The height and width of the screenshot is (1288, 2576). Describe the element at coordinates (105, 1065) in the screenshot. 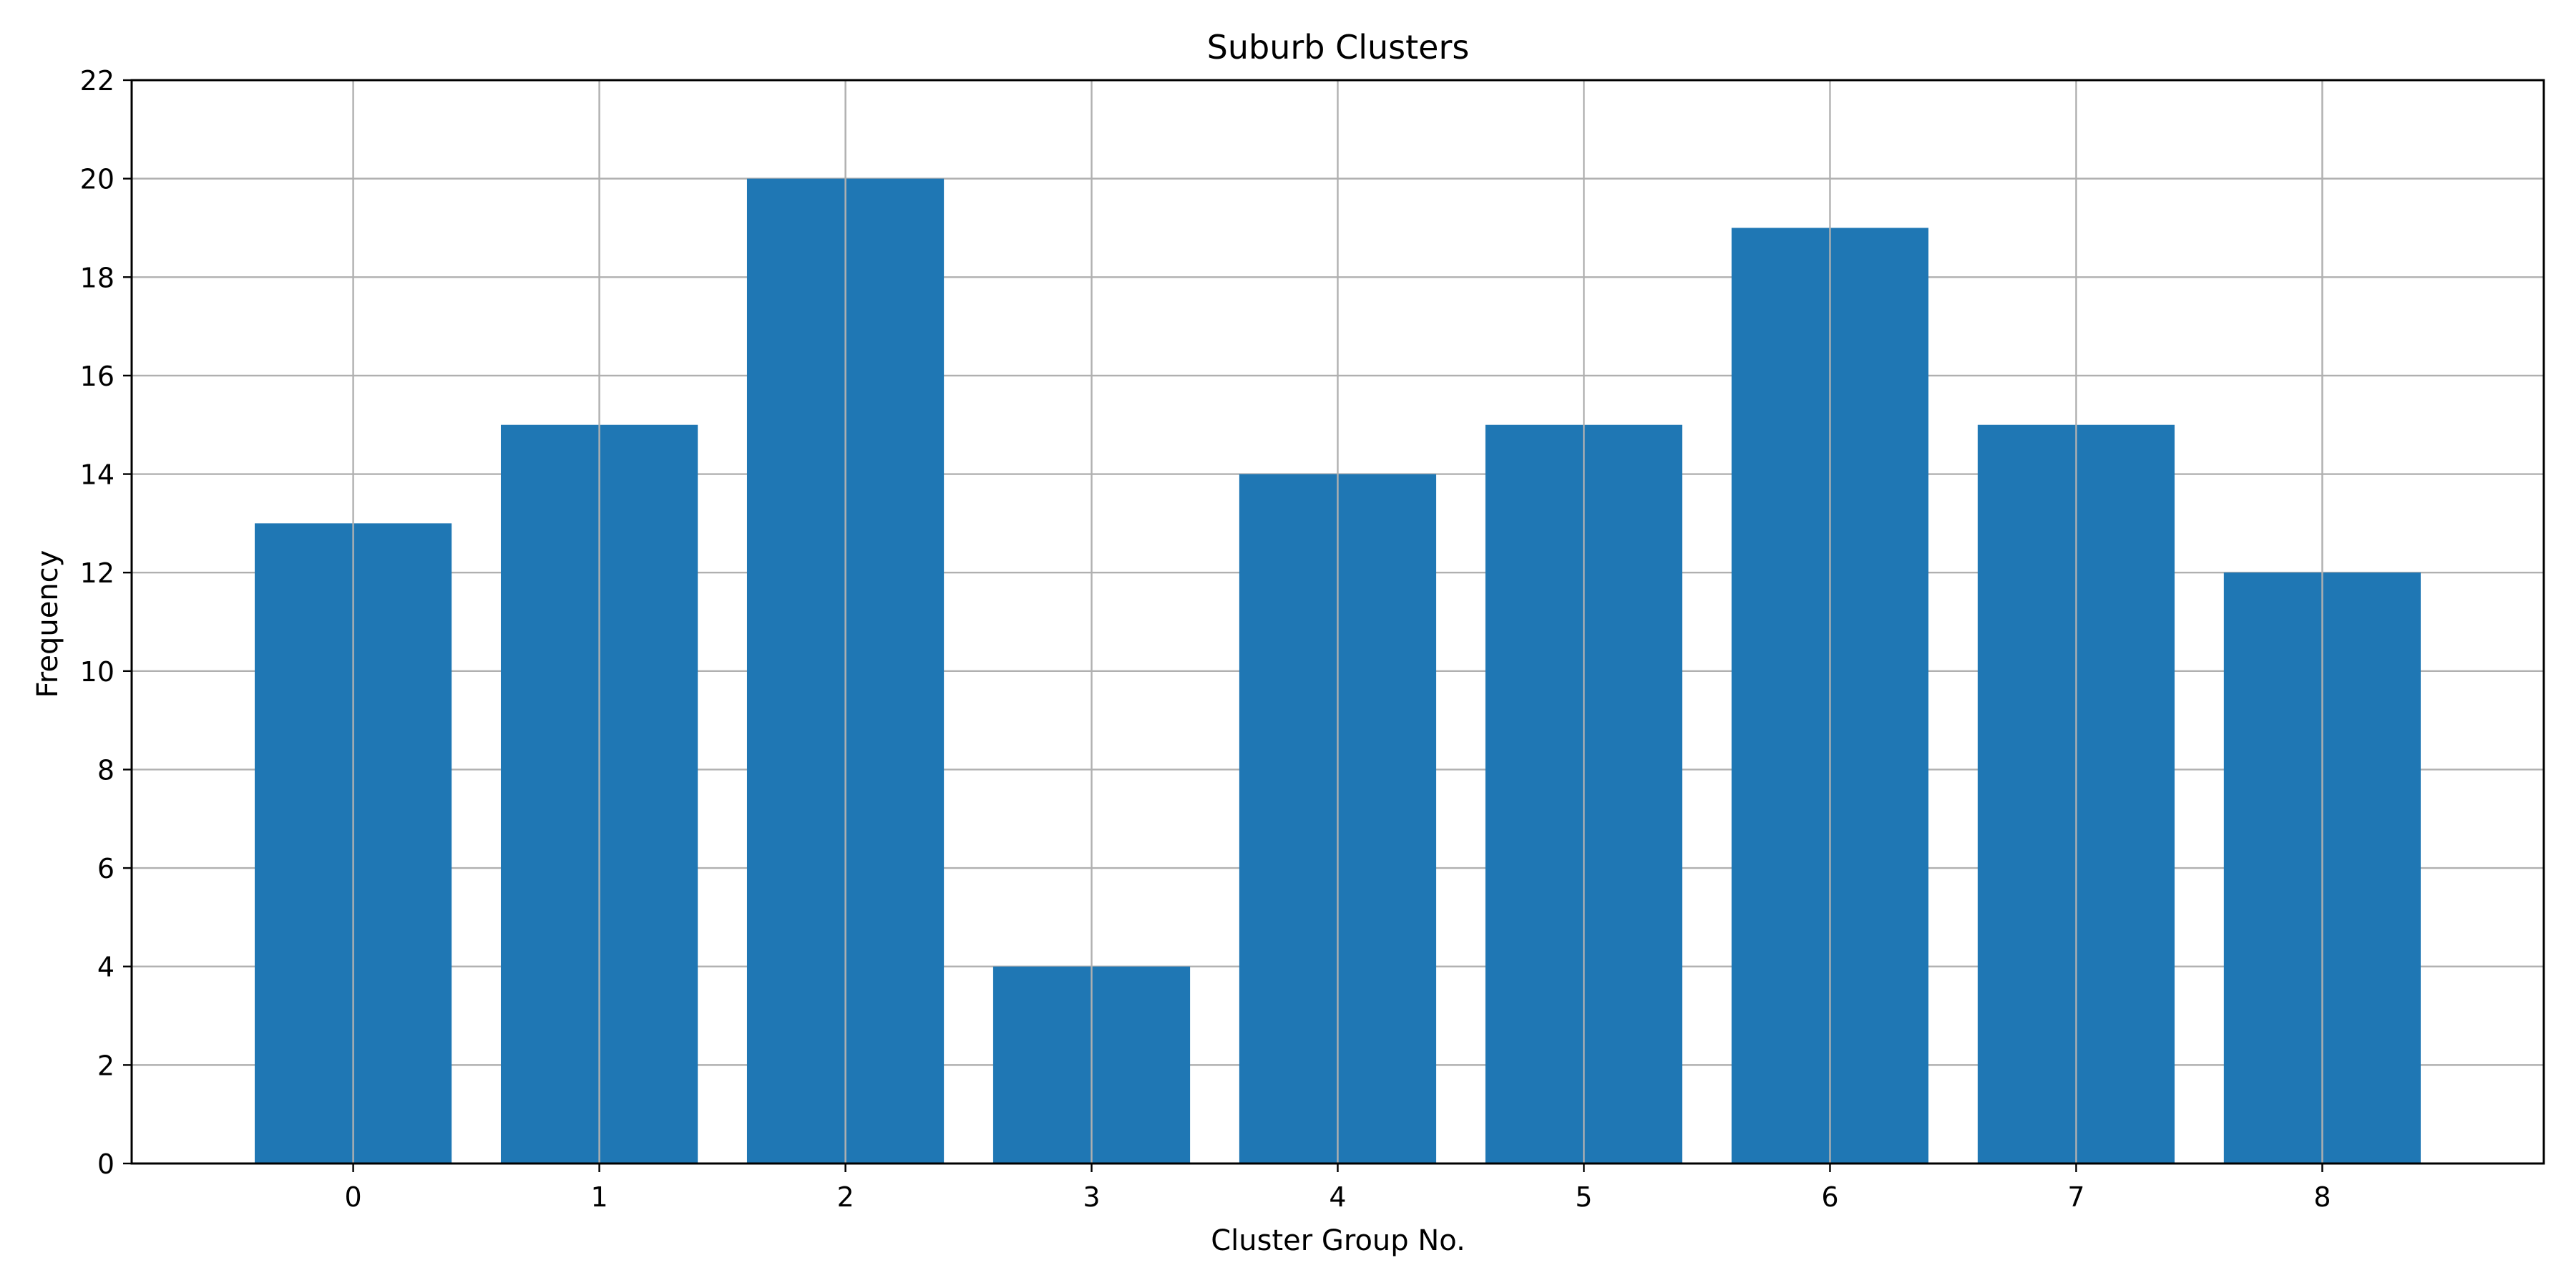

I see `y-tick-label: 2` at that location.